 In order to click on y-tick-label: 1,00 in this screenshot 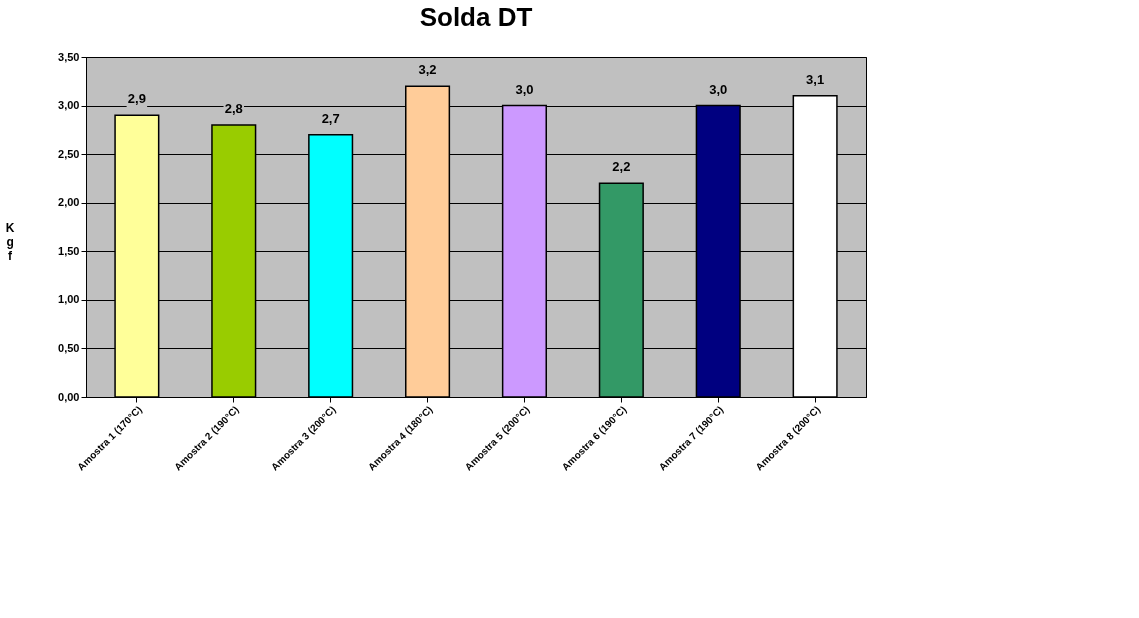, I will do `click(69, 299)`.